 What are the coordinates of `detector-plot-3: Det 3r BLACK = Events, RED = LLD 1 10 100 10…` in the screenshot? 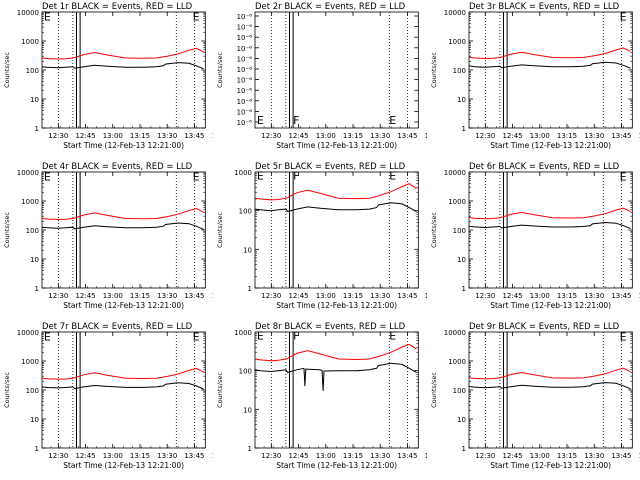 It's located at (535, 76).